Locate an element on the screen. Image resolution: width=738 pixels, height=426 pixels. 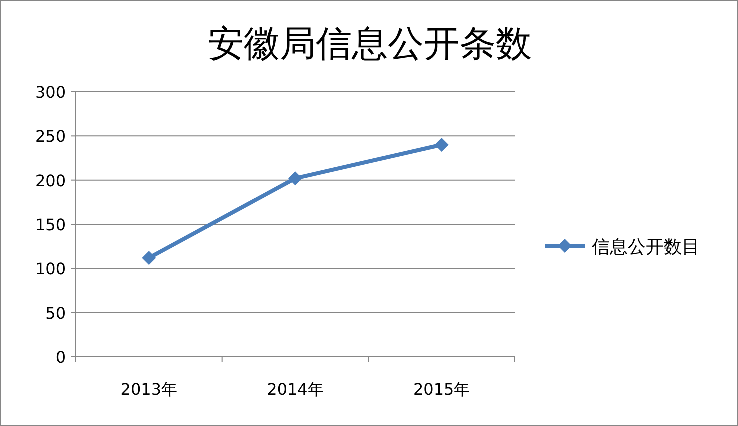
x-tick-label: 2013年 is located at coordinates (149, 389).